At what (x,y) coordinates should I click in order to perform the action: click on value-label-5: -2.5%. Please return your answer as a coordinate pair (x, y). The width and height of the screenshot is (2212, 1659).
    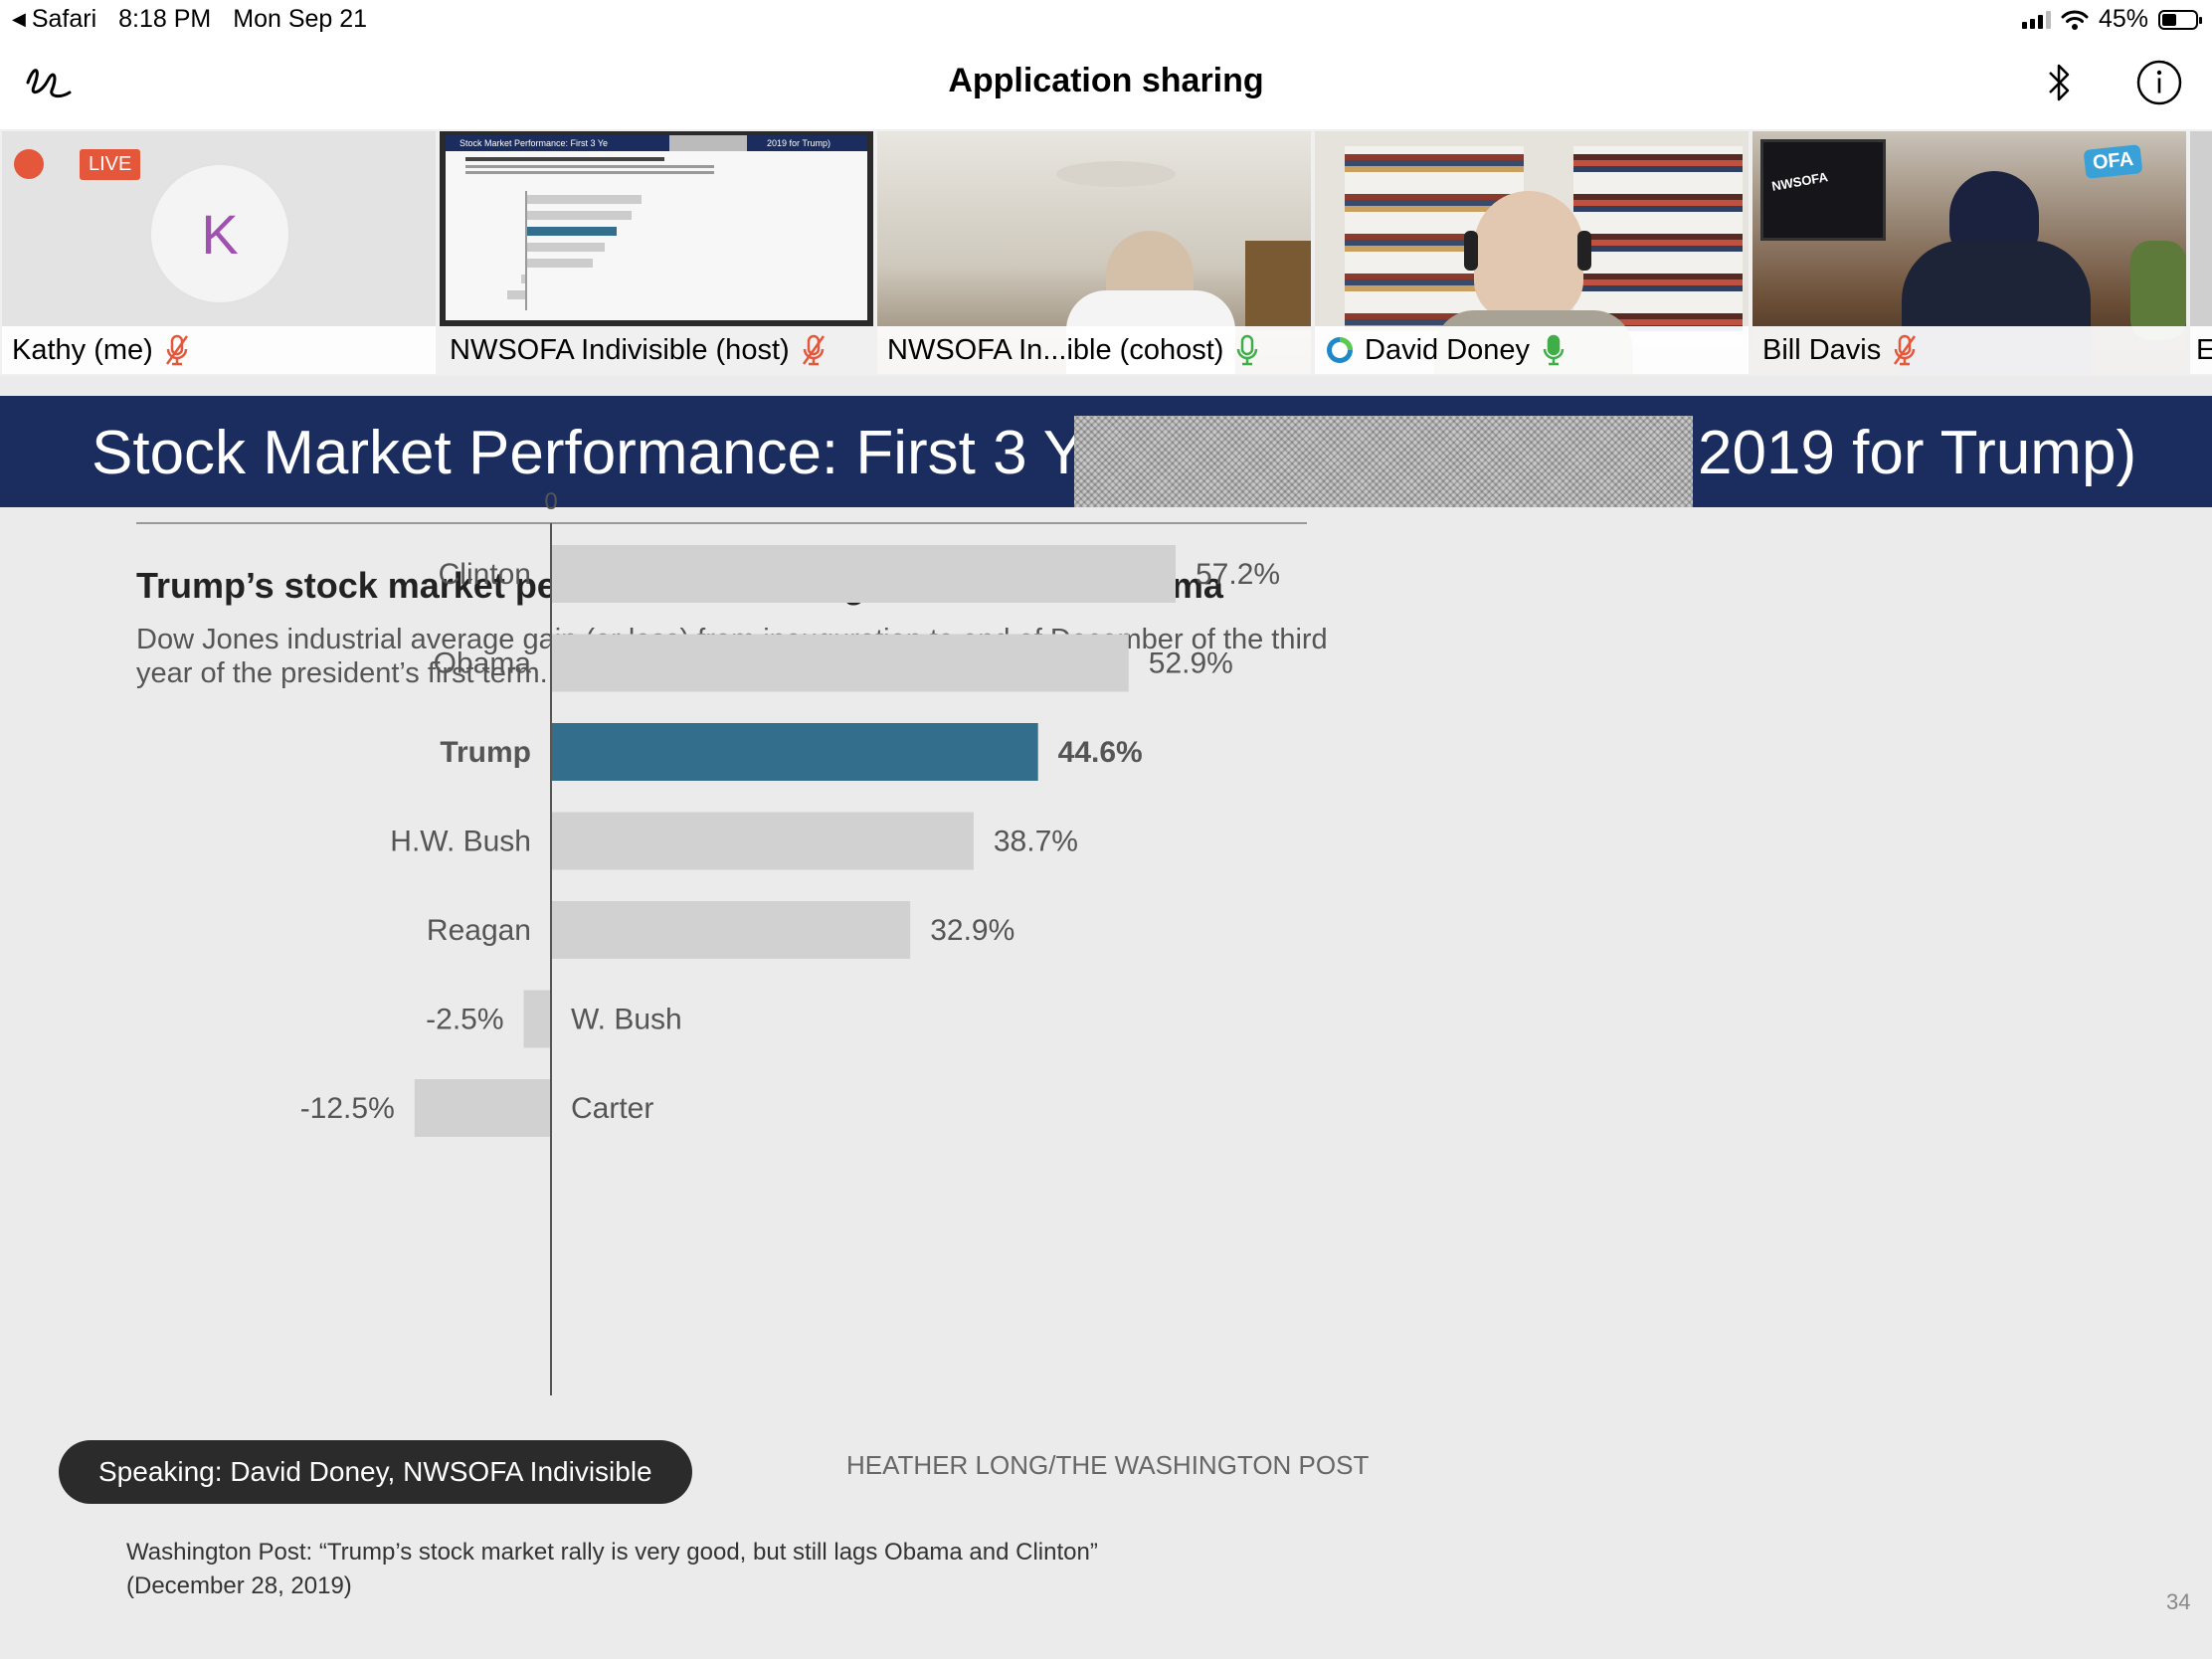
    Looking at the image, I should click on (464, 1020).